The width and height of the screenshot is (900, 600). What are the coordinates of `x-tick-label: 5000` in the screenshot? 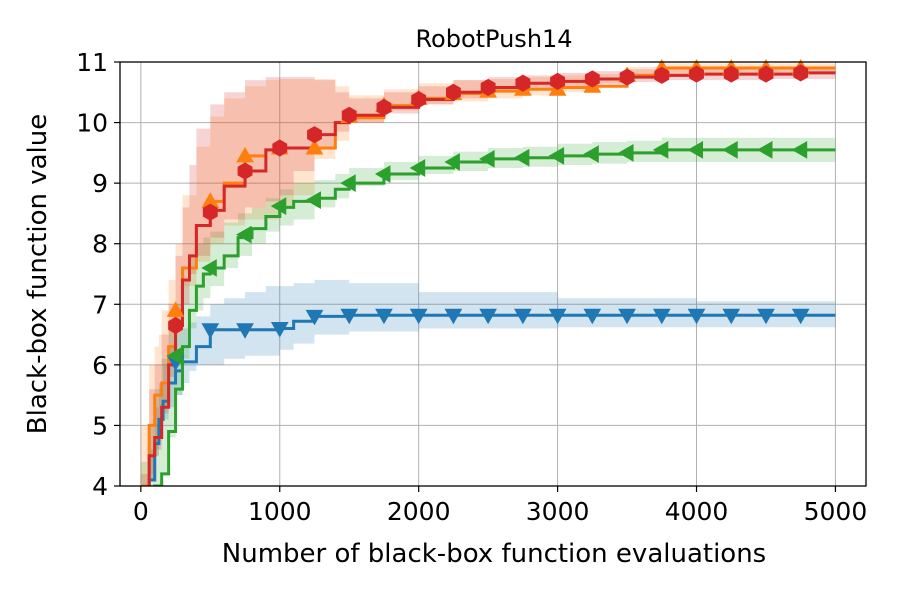 It's located at (836, 511).